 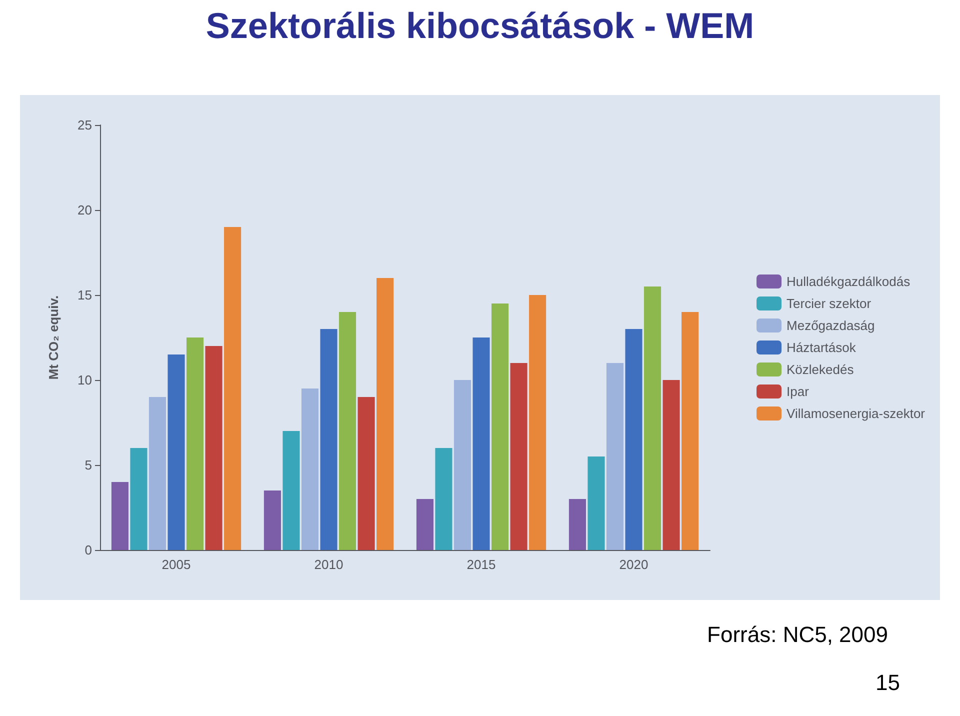 I want to click on x-tick-label: 2010, so click(x=329, y=564).